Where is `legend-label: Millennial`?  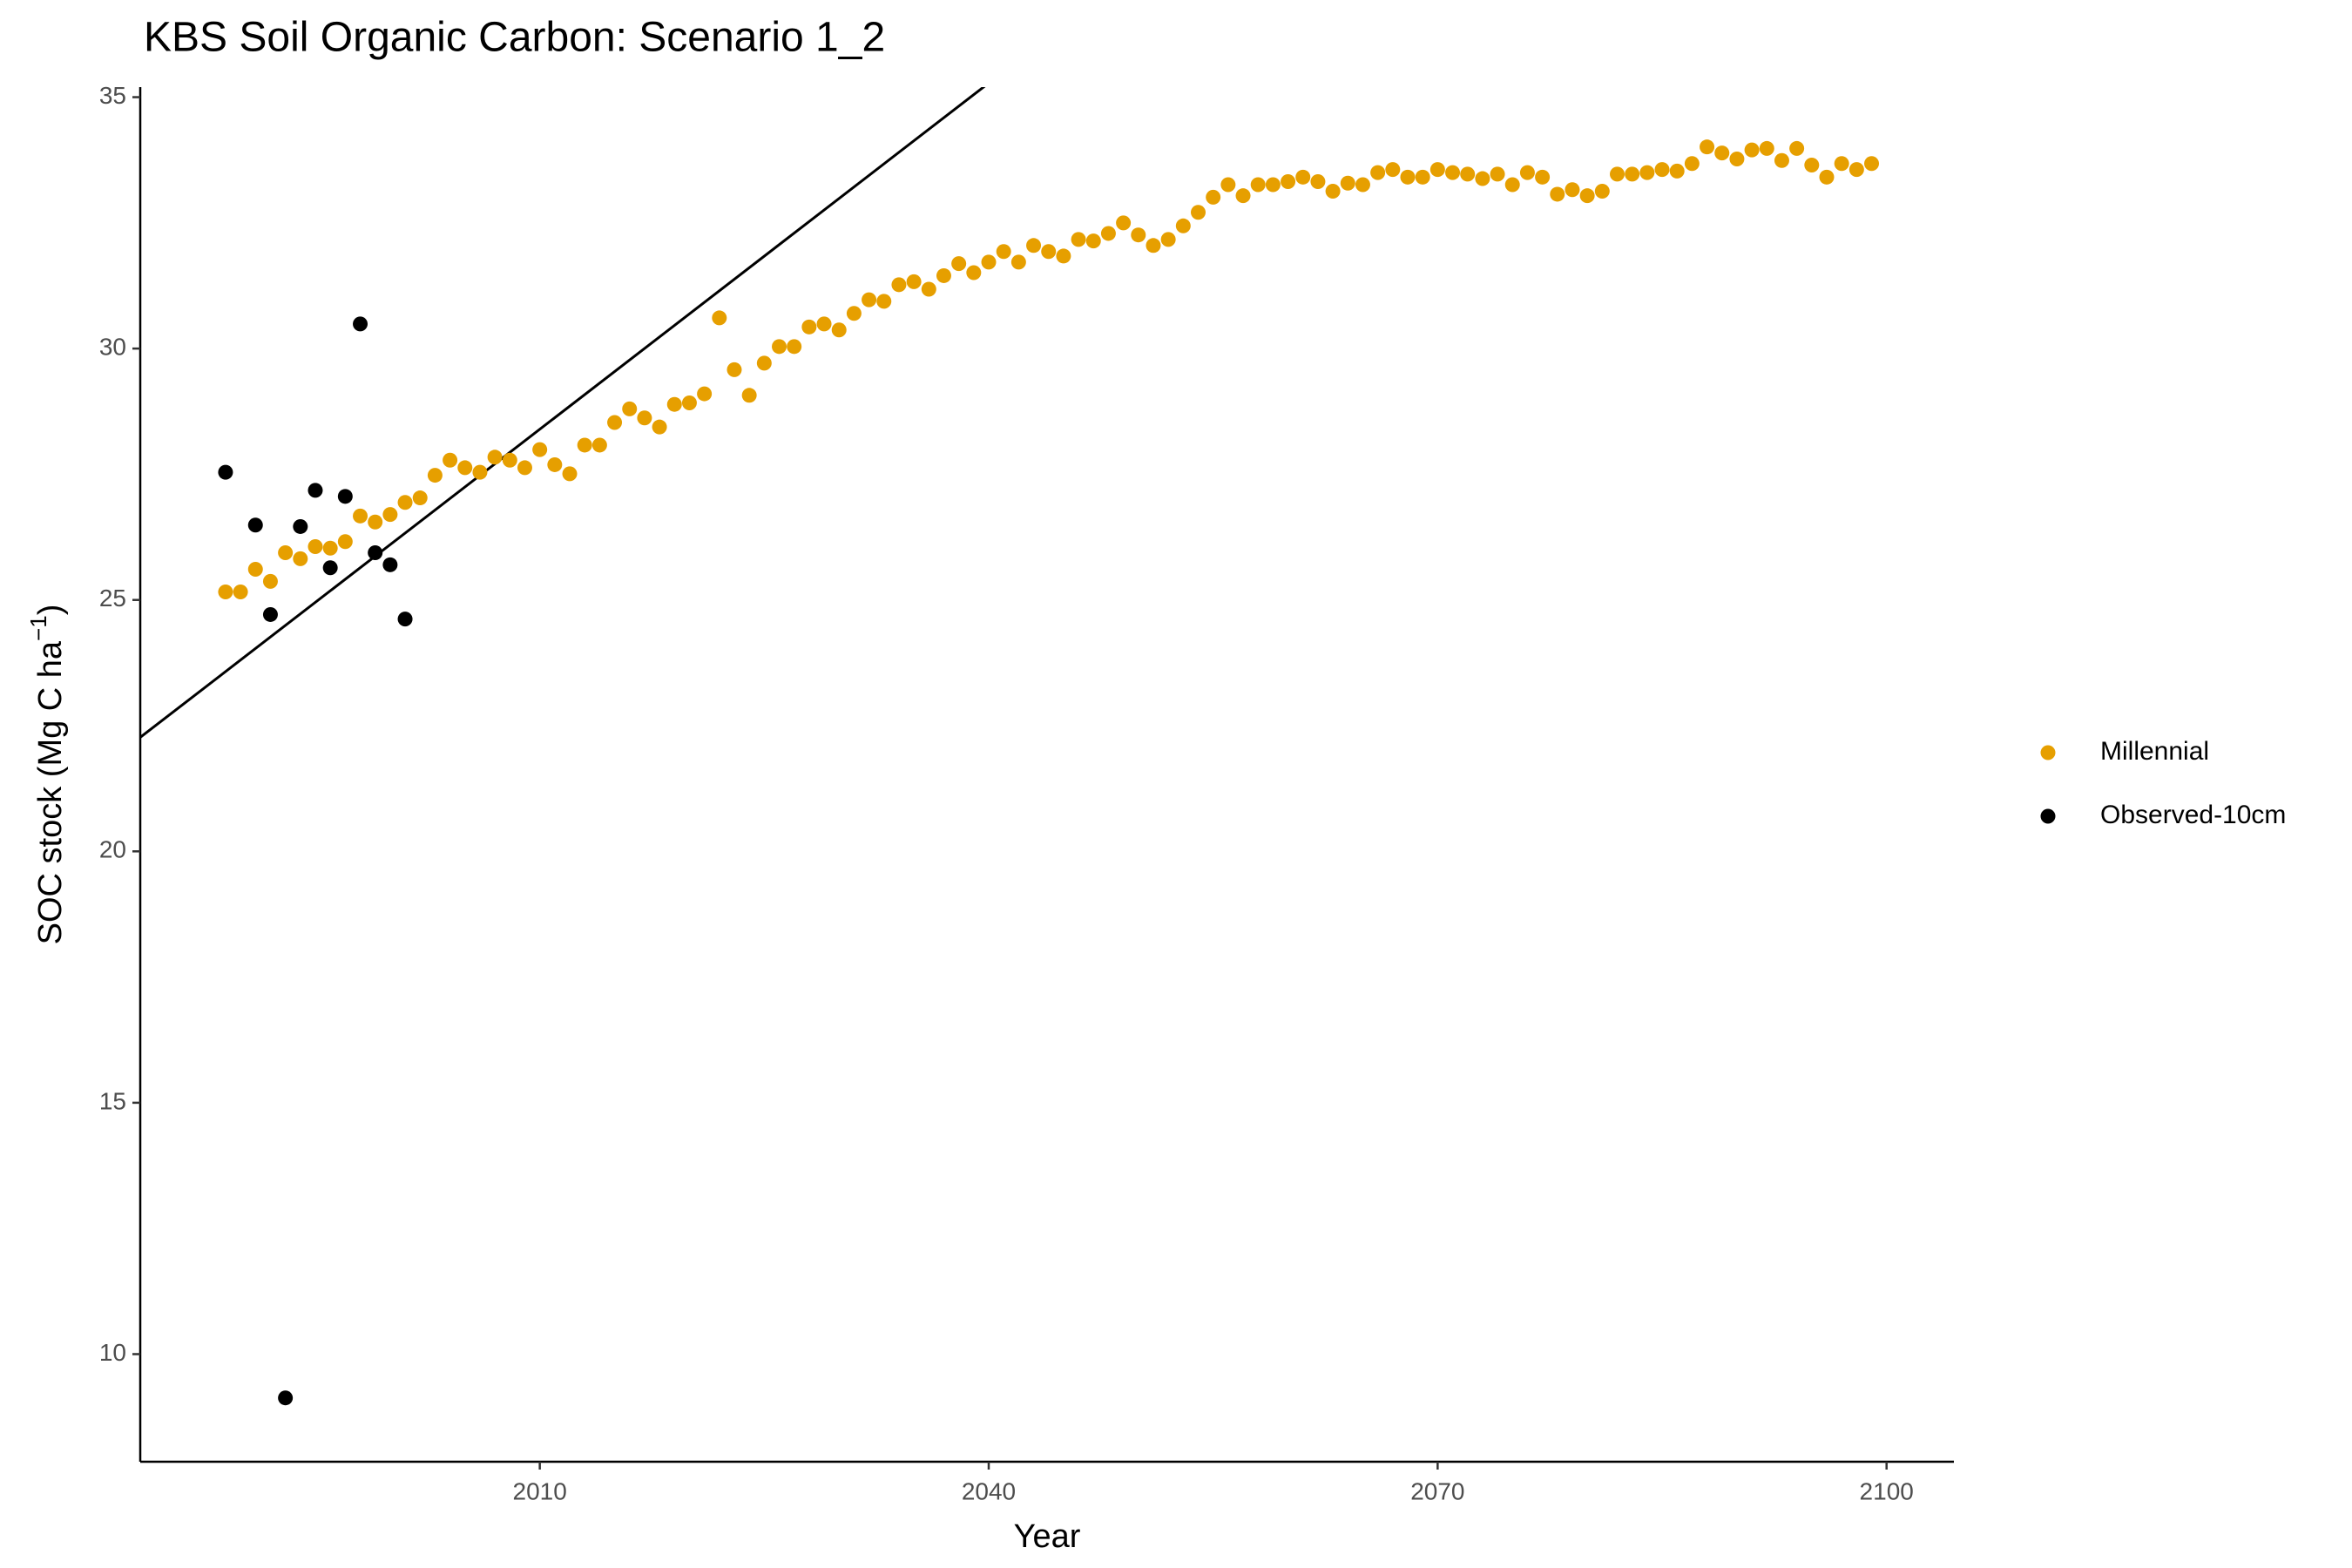
legend-label: Millennial is located at coordinates (2154, 751).